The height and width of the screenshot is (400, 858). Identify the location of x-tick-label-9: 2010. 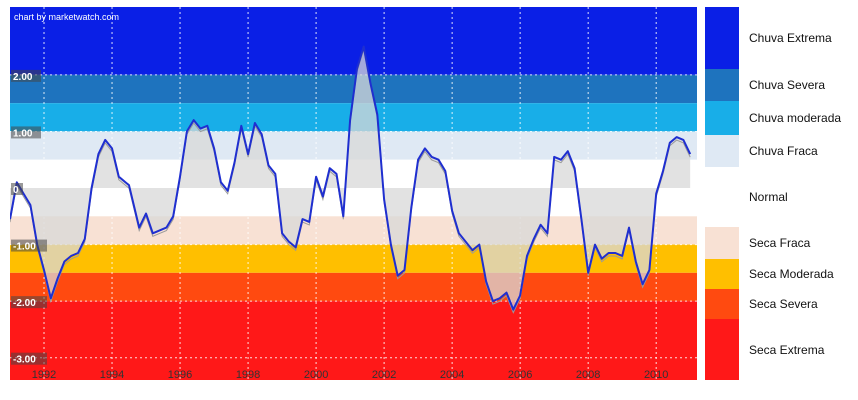
(656, 374).